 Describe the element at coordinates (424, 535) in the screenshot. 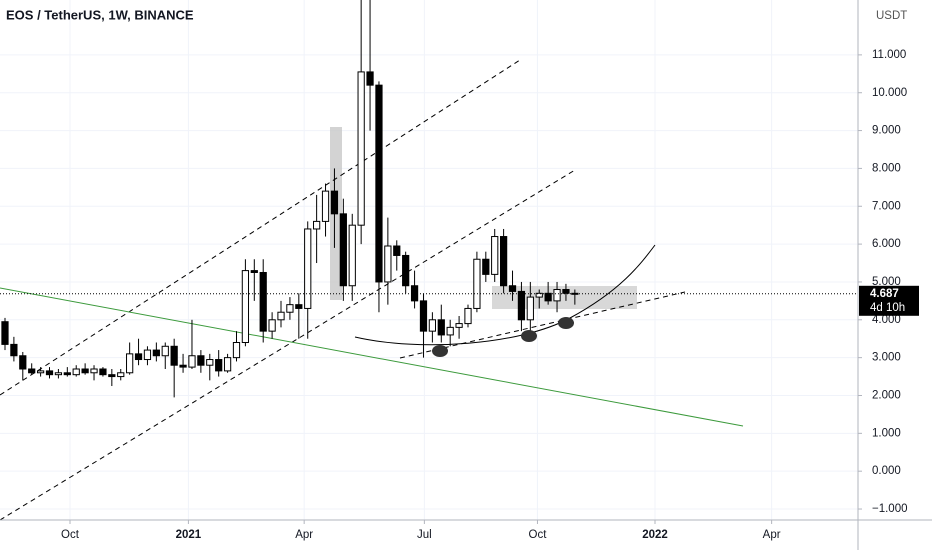

I see `x-tick-label: Jul` at that location.